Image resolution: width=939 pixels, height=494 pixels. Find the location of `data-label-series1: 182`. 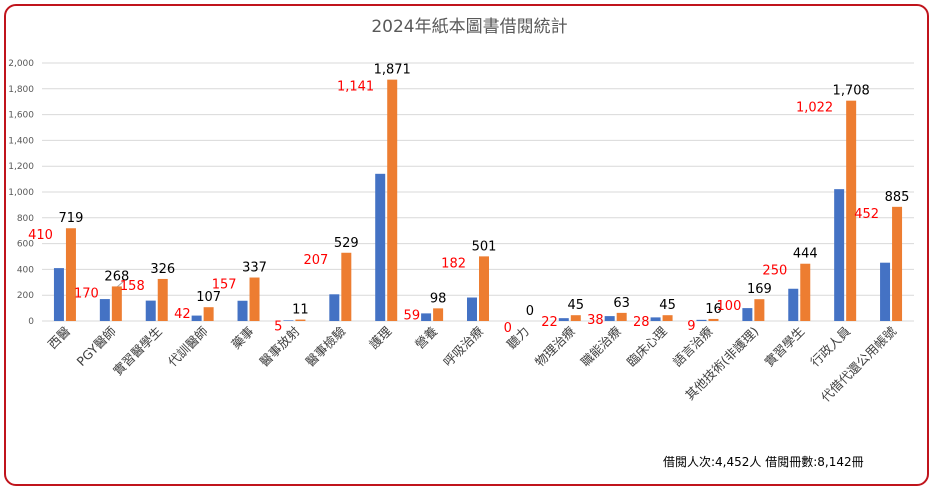

data-label-series1: 182 is located at coordinates (453, 263).